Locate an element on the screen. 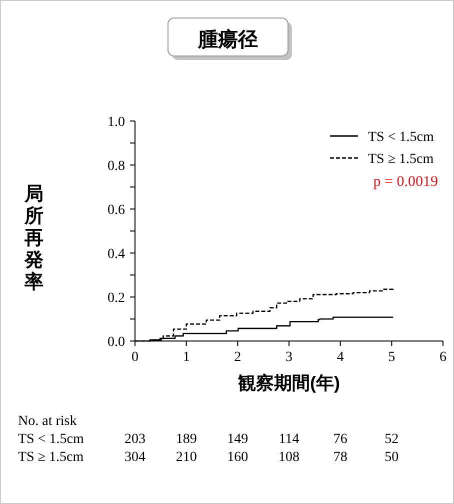 The image size is (454, 504). x-axis-title: 観察期間(年) is located at coordinates (288, 383).